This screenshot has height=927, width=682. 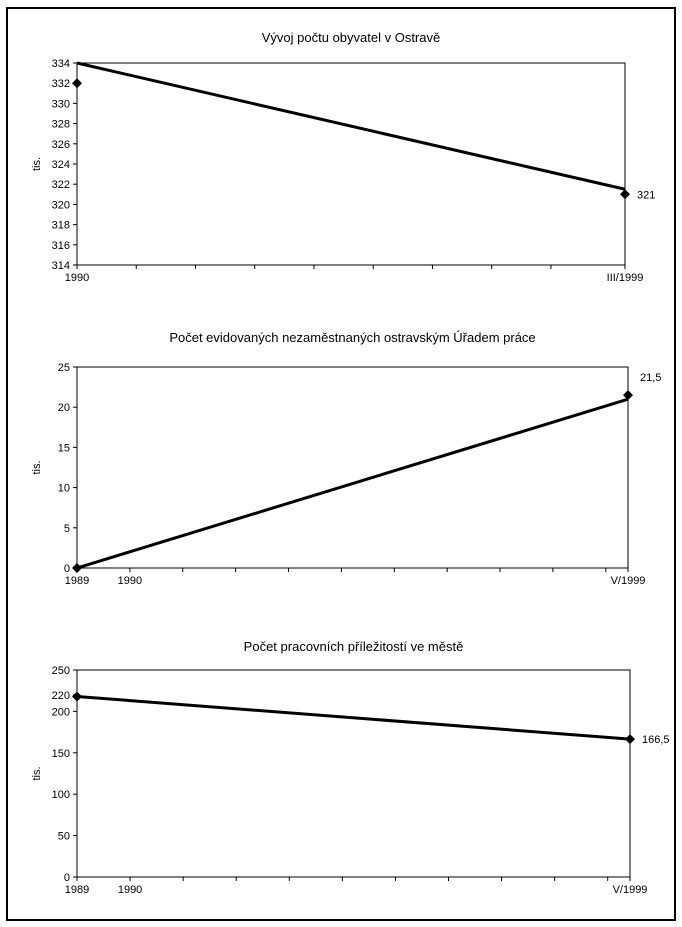 What do you see at coordinates (61, 246) in the screenshot?
I see `chart1-y-tick-label: 316` at bounding box center [61, 246].